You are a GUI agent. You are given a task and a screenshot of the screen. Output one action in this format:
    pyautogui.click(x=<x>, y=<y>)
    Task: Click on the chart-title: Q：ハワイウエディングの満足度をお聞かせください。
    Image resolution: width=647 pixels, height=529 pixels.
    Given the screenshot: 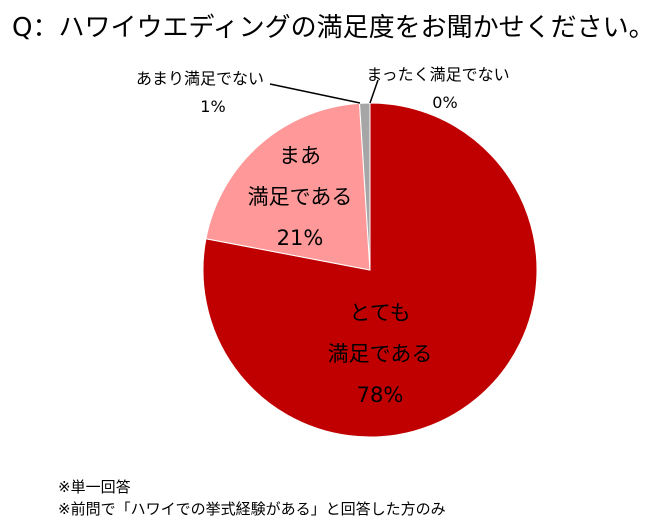 What is the action you would take?
    pyautogui.click(x=329, y=28)
    